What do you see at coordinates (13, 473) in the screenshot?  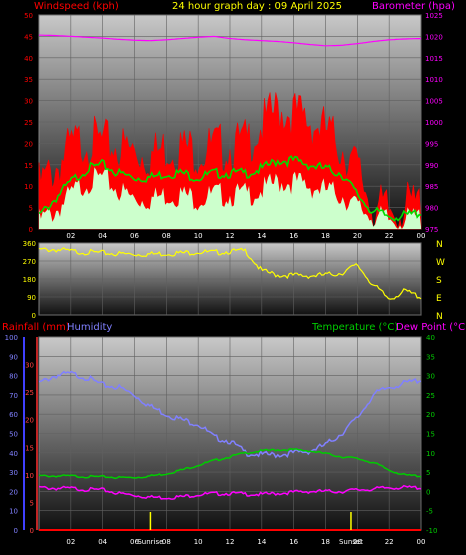 I see `humidity-tick-label: 30` at bounding box center [13, 473].